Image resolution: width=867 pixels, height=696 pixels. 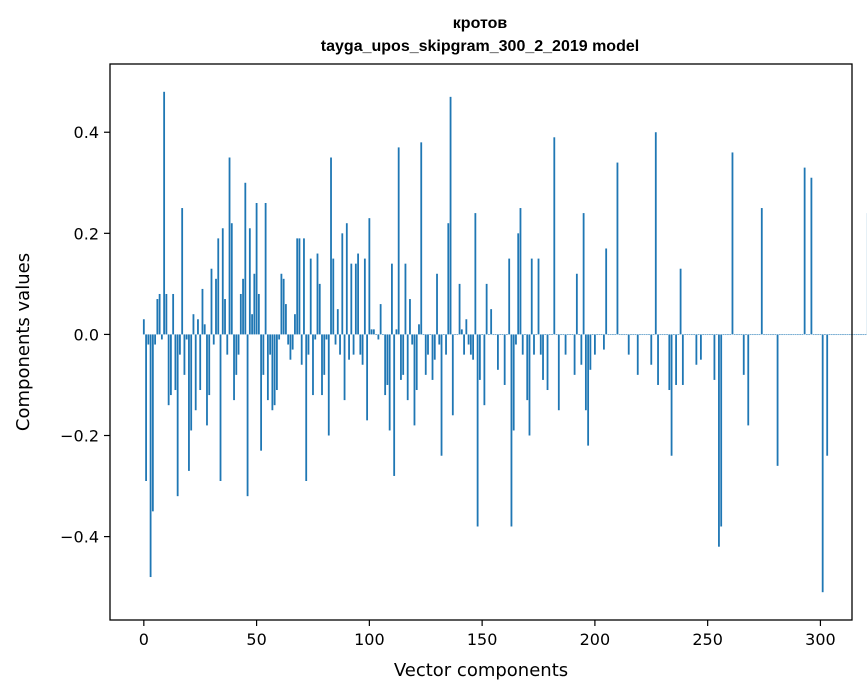 What do you see at coordinates (707, 639) in the screenshot?
I see `x-tick-label: 250` at bounding box center [707, 639].